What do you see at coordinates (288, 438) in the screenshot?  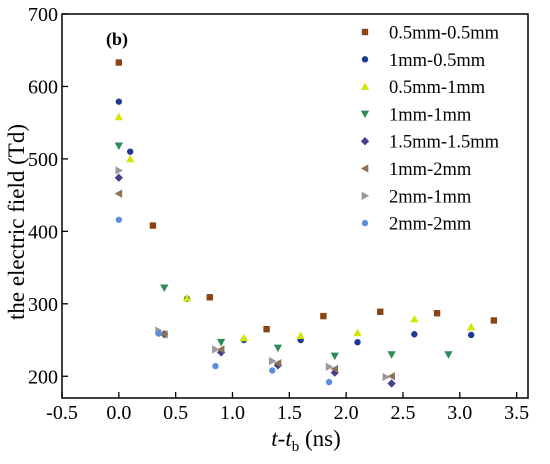 I see `x-axis-title-var2: t` at bounding box center [288, 438].